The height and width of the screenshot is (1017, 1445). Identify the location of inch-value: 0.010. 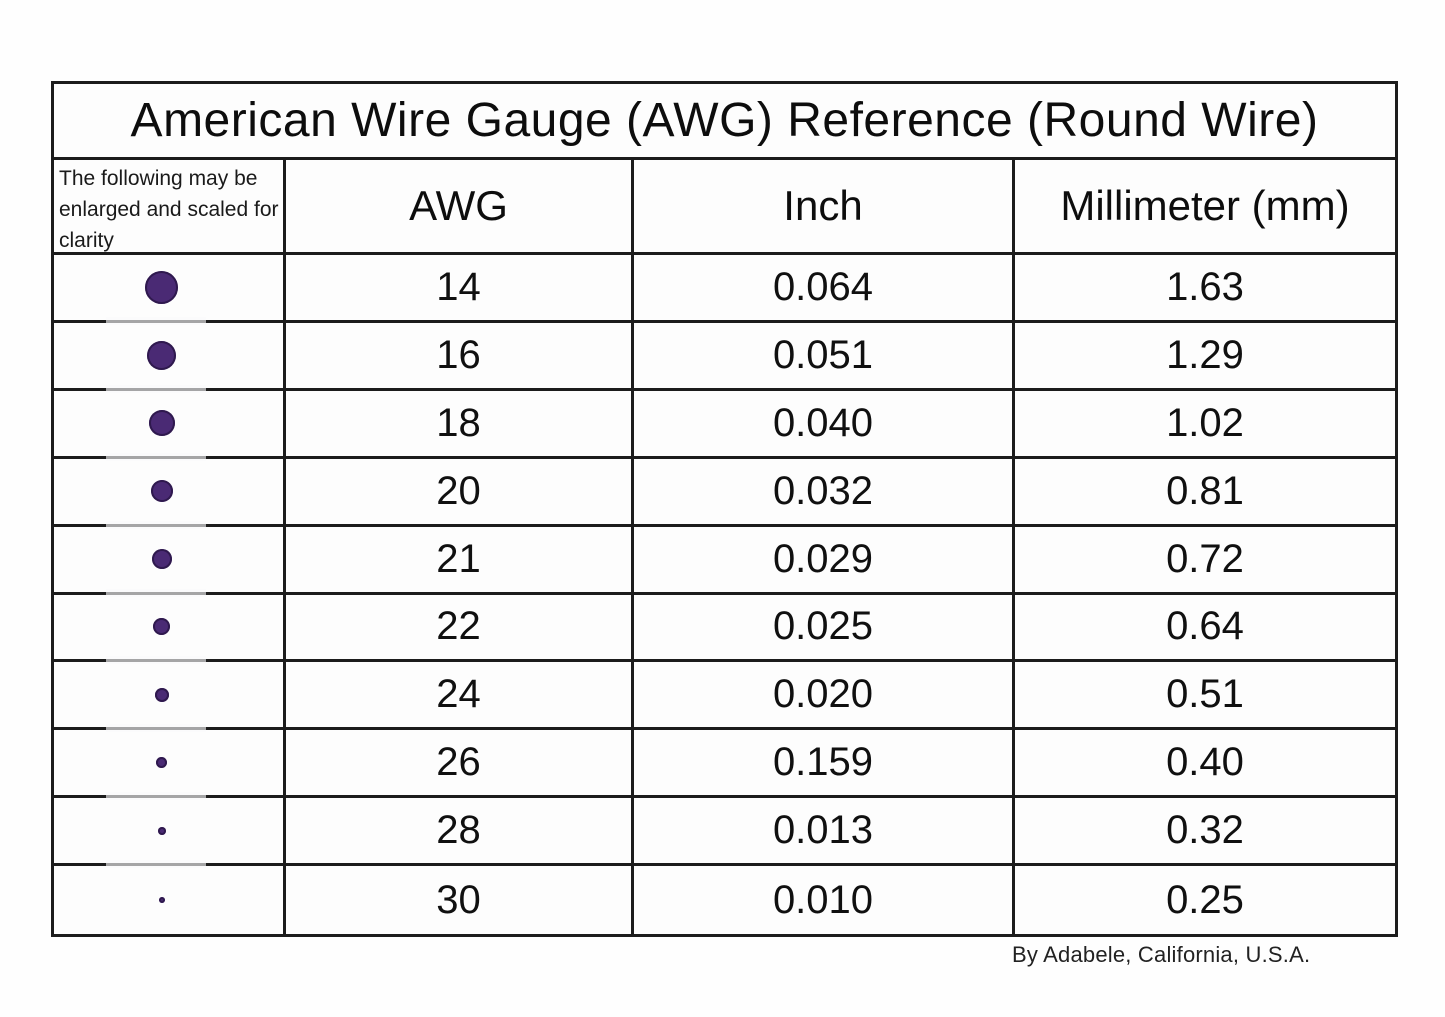
(824, 900).